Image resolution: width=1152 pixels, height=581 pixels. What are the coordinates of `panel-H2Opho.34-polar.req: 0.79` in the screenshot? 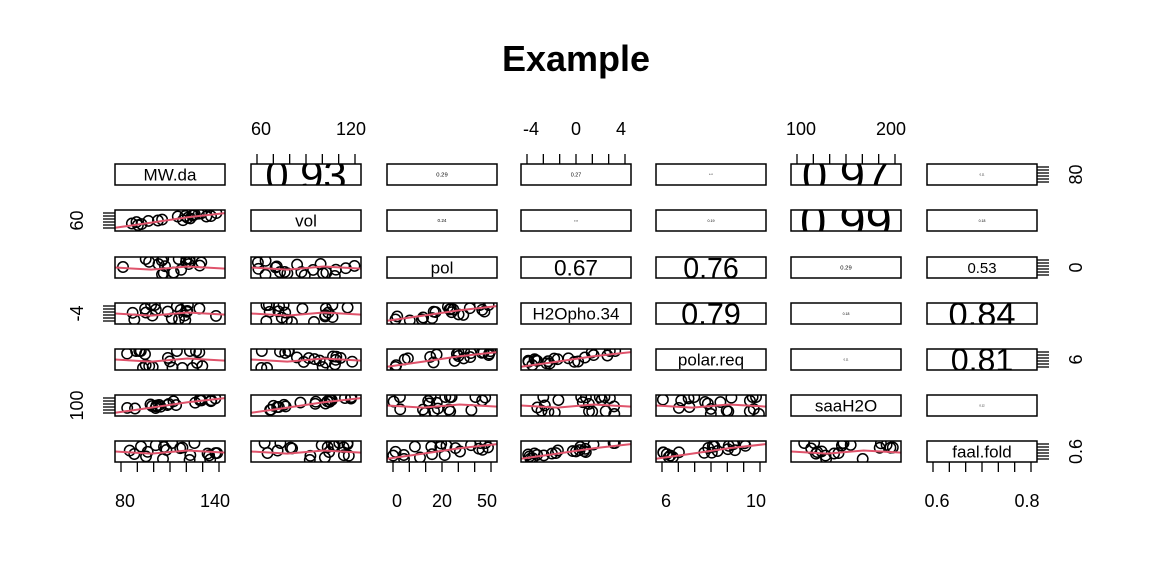 It's located at (711, 314).